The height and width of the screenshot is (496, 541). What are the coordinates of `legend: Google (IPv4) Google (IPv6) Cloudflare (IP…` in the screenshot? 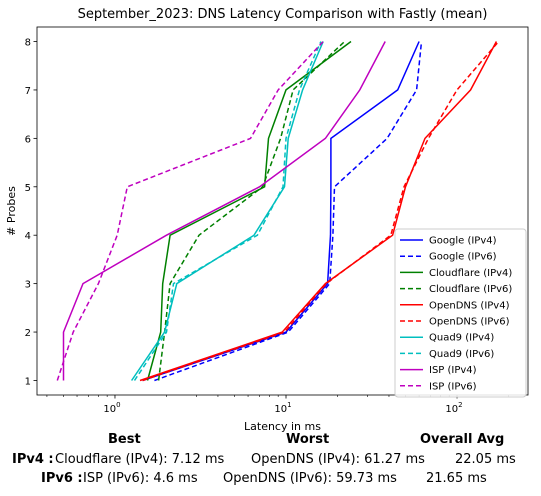 It's located at (460, 313).